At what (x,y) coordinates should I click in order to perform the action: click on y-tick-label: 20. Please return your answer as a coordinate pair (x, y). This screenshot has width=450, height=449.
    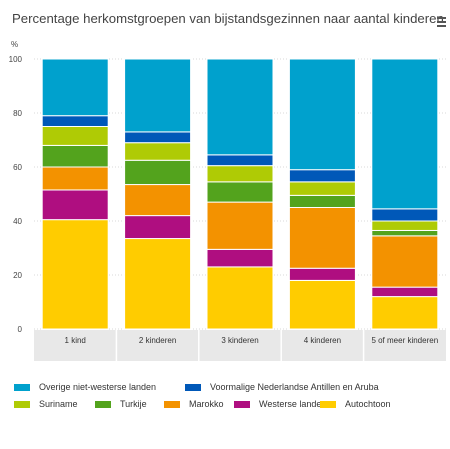
    Looking at the image, I should click on (17, 275).